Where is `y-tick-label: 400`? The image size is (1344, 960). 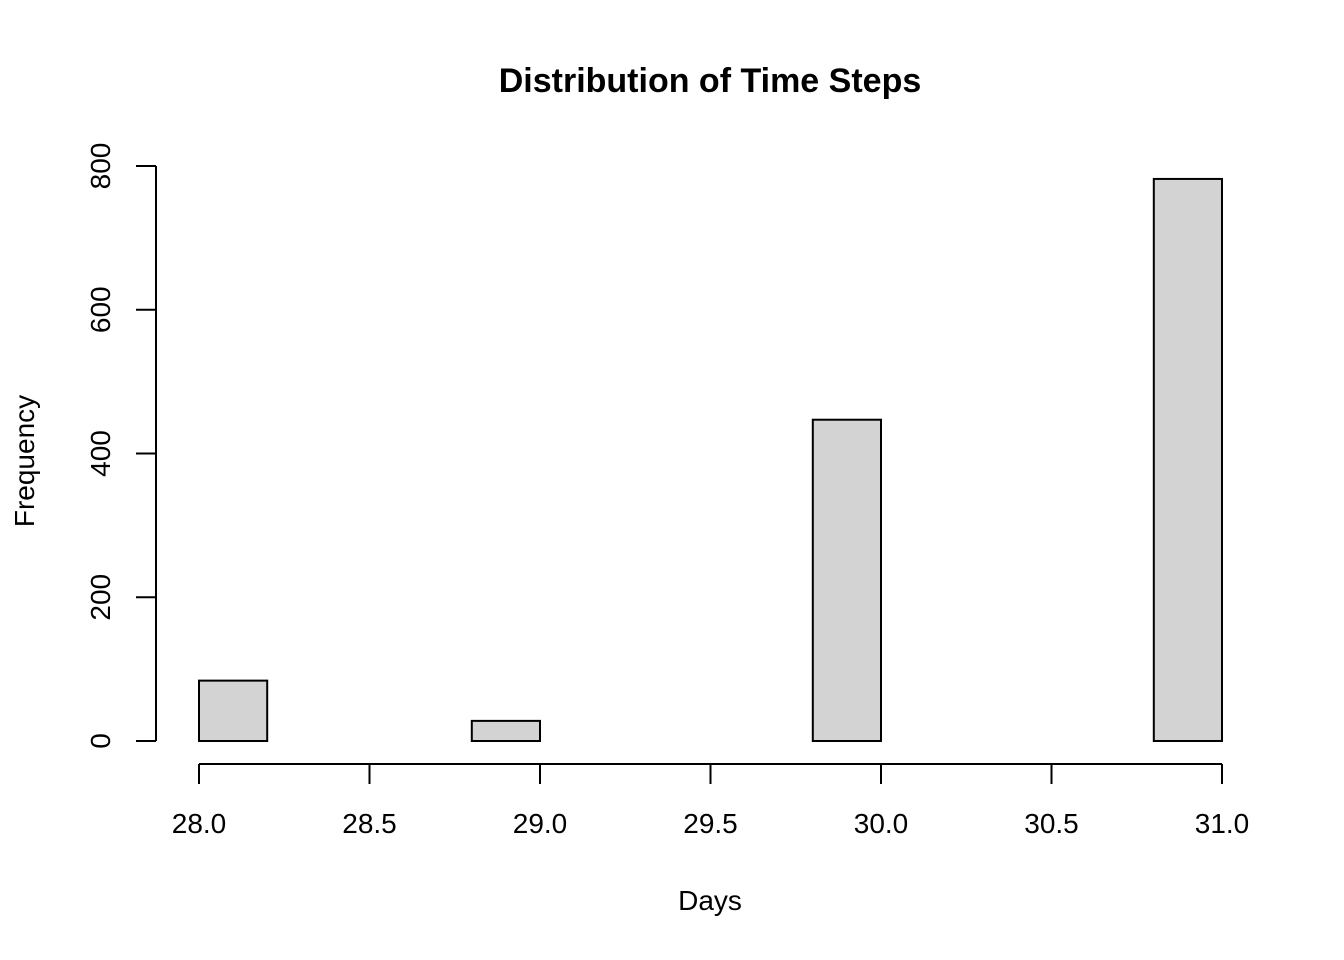
y-tick-label: 400 is located at coordinates (100, 453).